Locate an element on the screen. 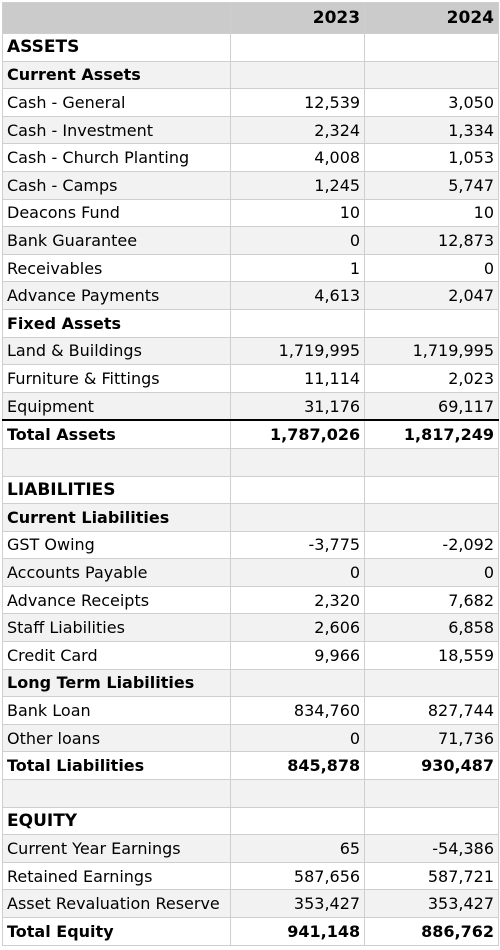 The image size is (500, 950). data-row: Equipment 31,176 69,117 is located at coordinates (250, 406).